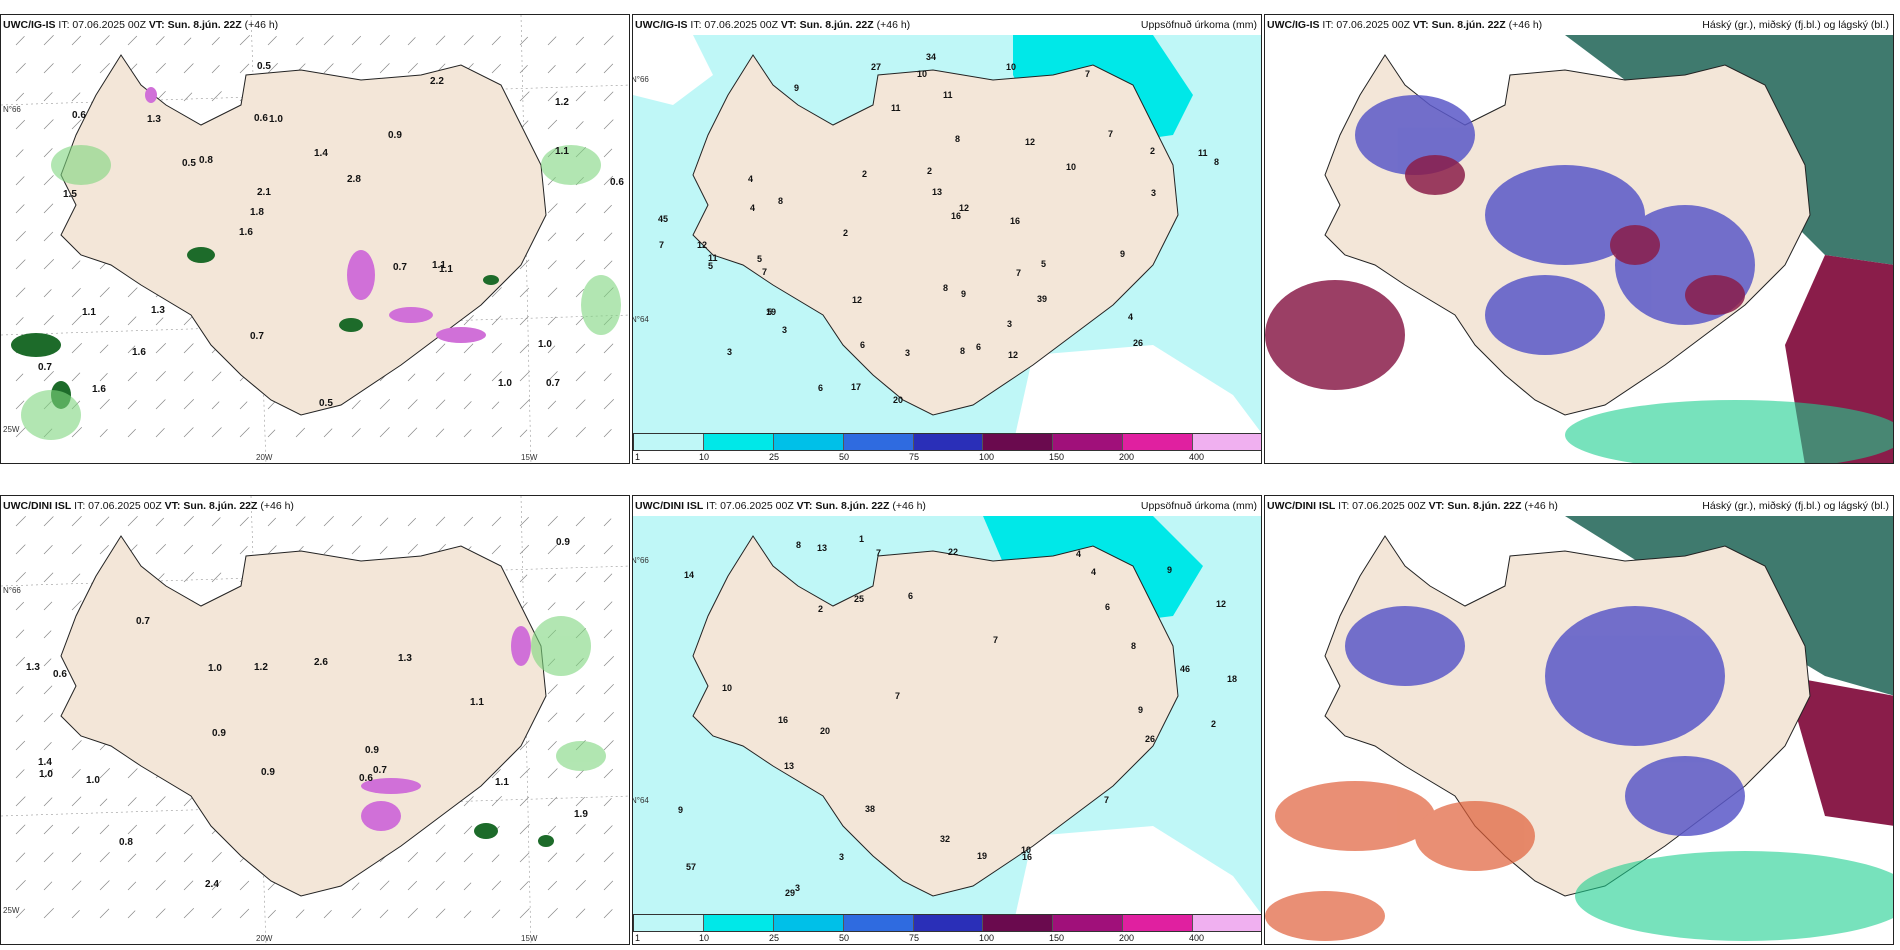  What do you see at coordinates (212, 884) in the screenshot?
I see `value-label: 2.4` at bounding box center [212, 884].